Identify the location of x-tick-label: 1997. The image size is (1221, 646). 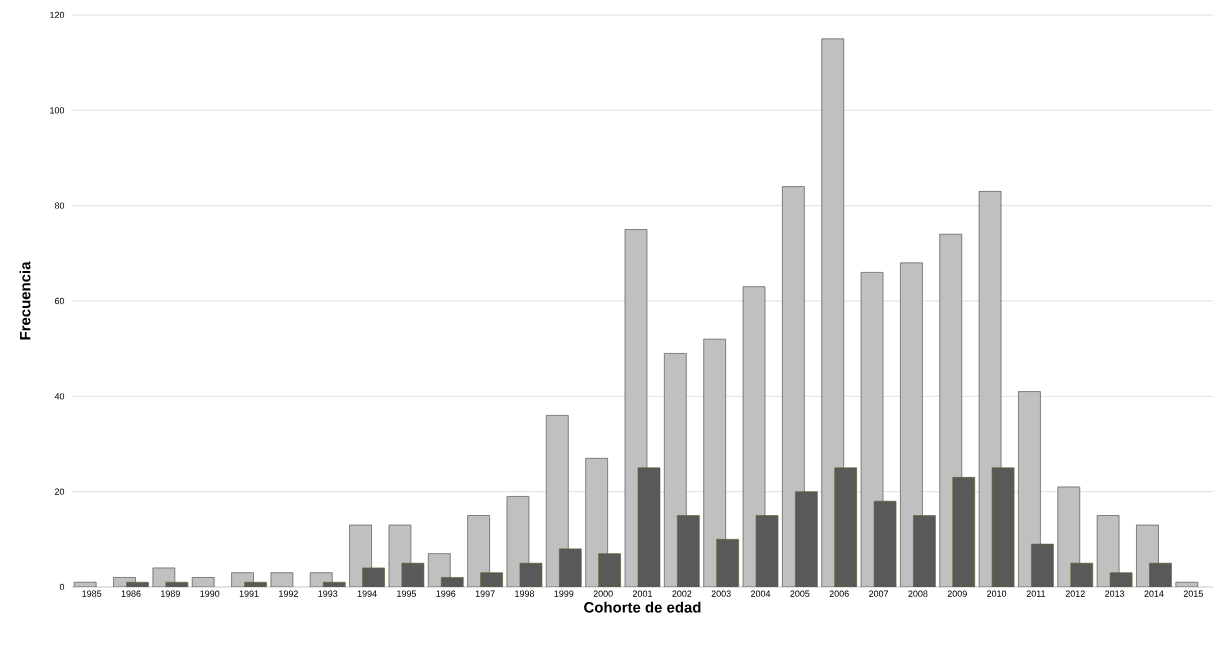
(485, 593).